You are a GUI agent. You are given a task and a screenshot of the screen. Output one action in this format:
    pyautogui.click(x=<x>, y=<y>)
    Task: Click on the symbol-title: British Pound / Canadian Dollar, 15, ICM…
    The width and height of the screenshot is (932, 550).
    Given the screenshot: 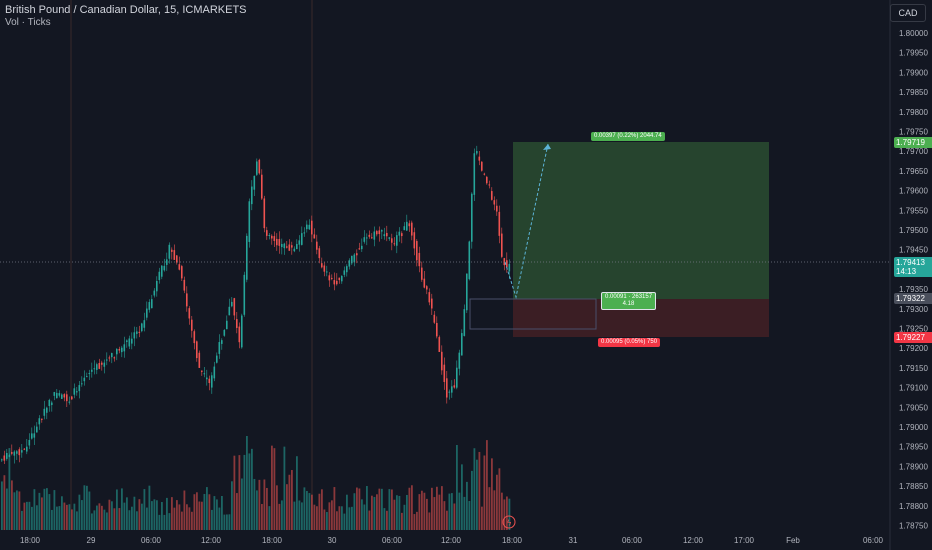 What is the action you would take?
    pyautogui.click(x=126, y=10)
    